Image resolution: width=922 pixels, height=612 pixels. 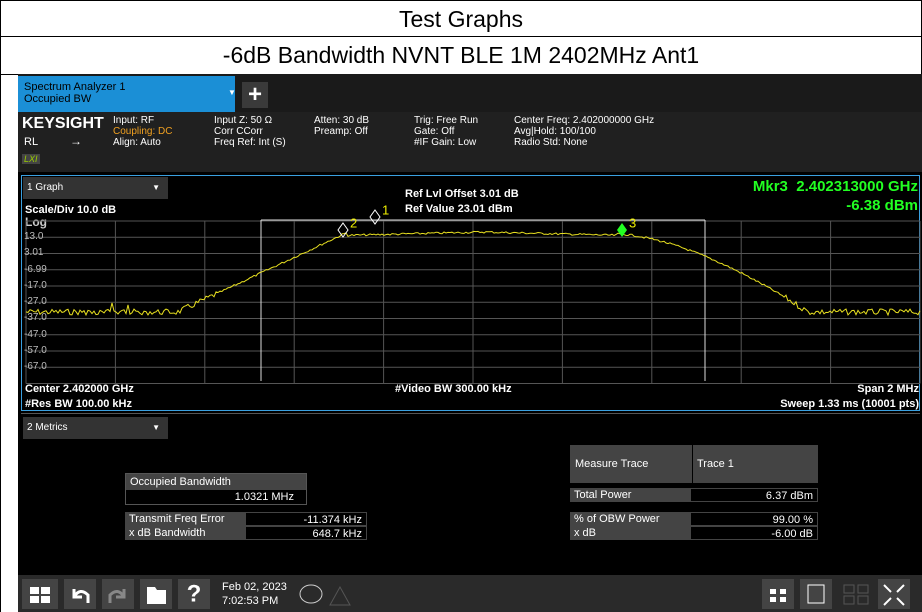 What do you see at coordinates (45, 187) in the screenshot?
I see `graph-label: 1 Graph` at bounding box center [45, 187].